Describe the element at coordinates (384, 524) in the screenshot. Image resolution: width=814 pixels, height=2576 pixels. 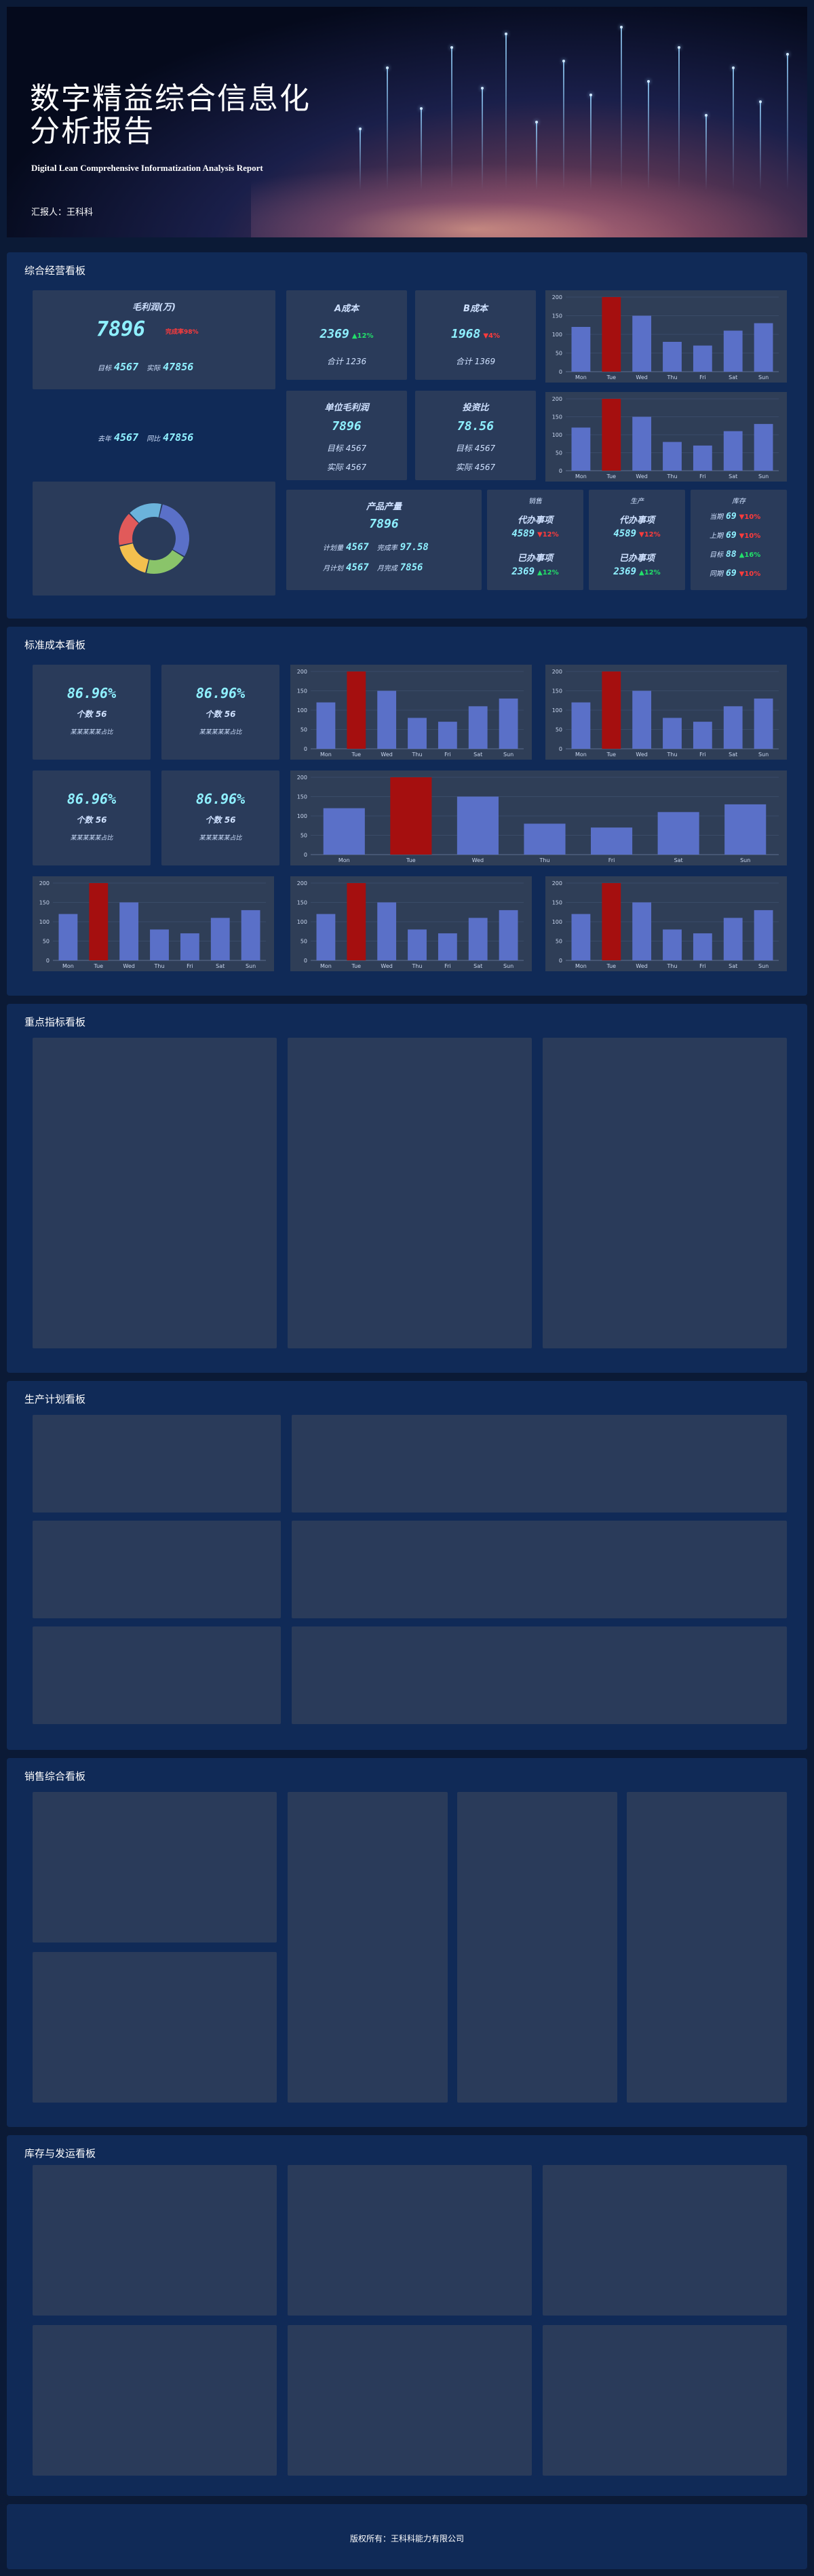
I see `output-value: 7896` at that location.